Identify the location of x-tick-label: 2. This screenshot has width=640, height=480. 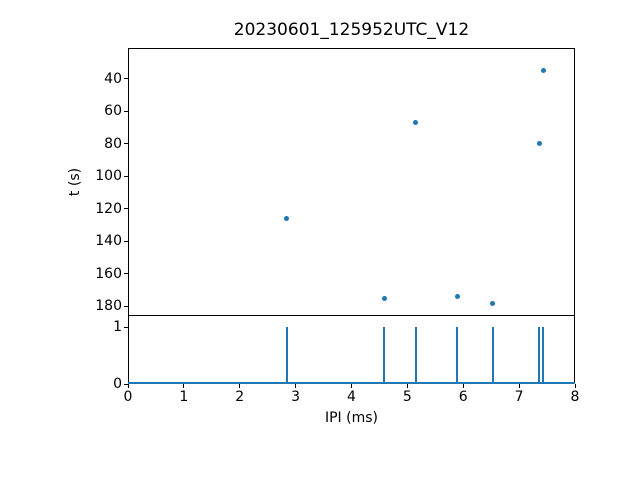
(240, 397).